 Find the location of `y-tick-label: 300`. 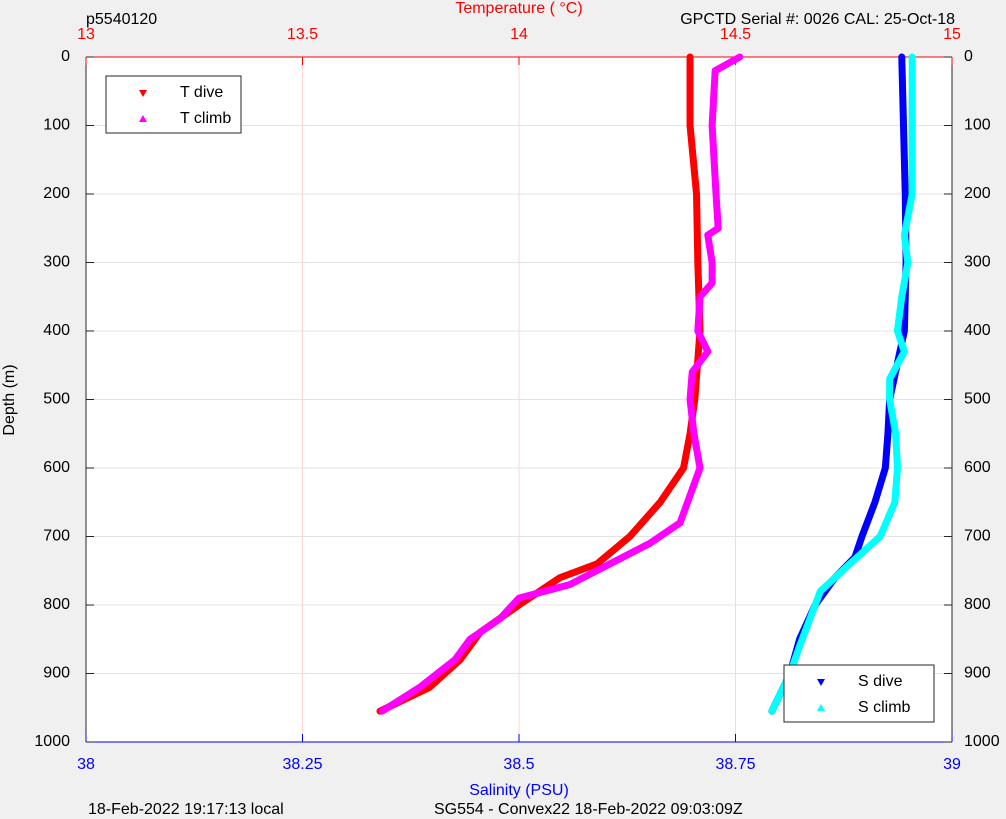

y-tick-label: 300 is located at coordinates (56, 262).